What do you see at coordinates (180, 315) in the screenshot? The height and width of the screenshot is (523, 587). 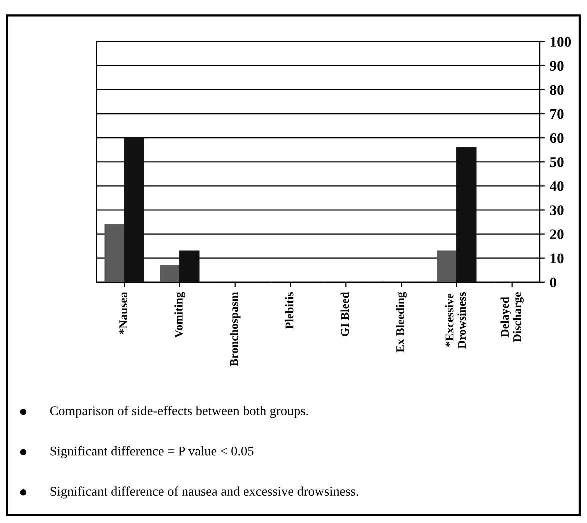 I see `x-tick-label: Vomiting` at bounding box center [180, 315].